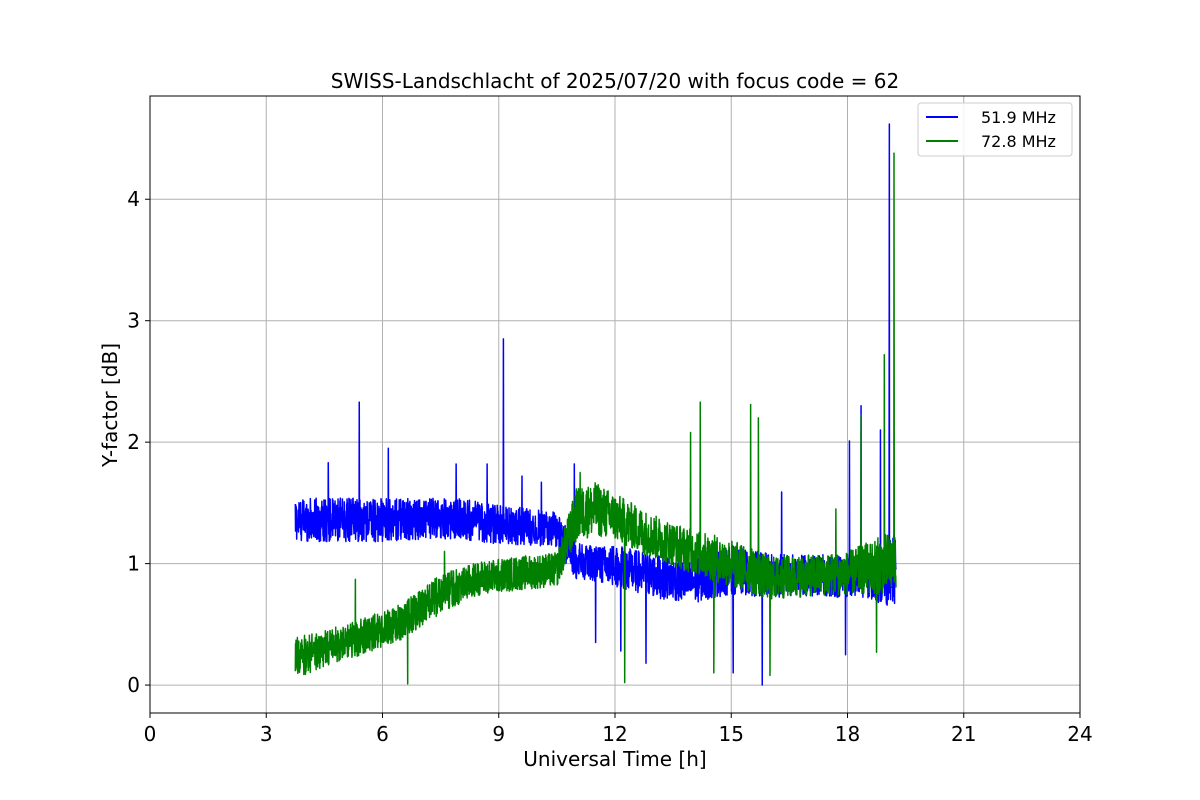  Describe the element at coordinates (498, 734) in the screenshot. I see `x-tick-label: 9` at that location.